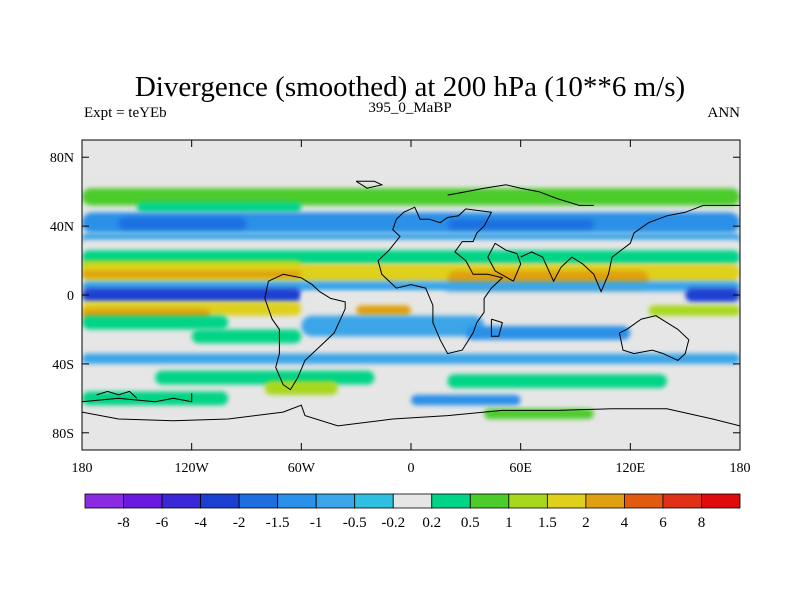 The image size is (800, 600). I want to click on season-label: ANN, so click(724, 113).